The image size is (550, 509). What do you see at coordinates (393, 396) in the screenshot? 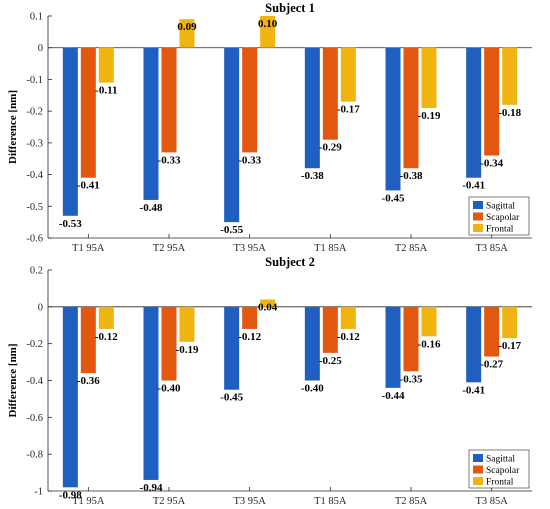
I see `data-label: -0.44` at bounding box center [393, 396].